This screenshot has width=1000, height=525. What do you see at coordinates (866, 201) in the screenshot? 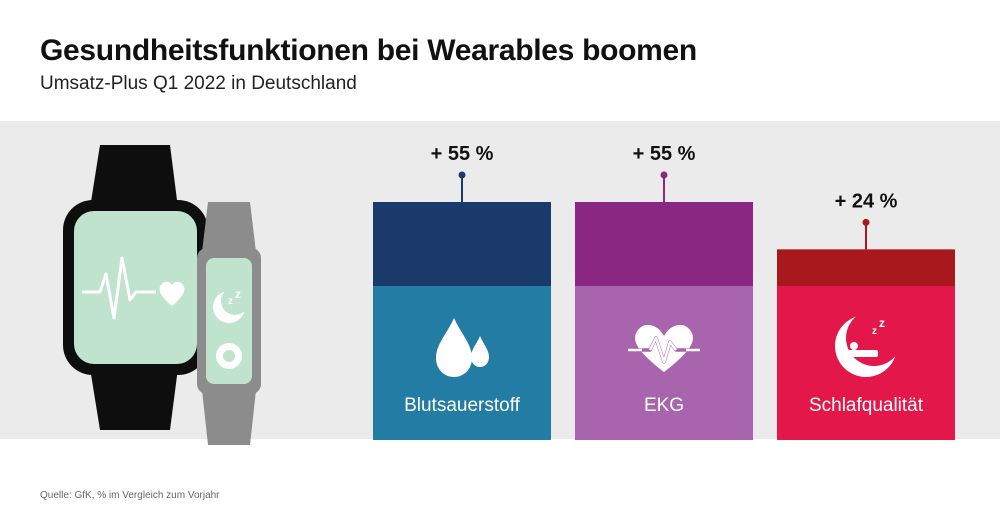
I see `value-label: + 24 %` at bounding box center [866, 201].